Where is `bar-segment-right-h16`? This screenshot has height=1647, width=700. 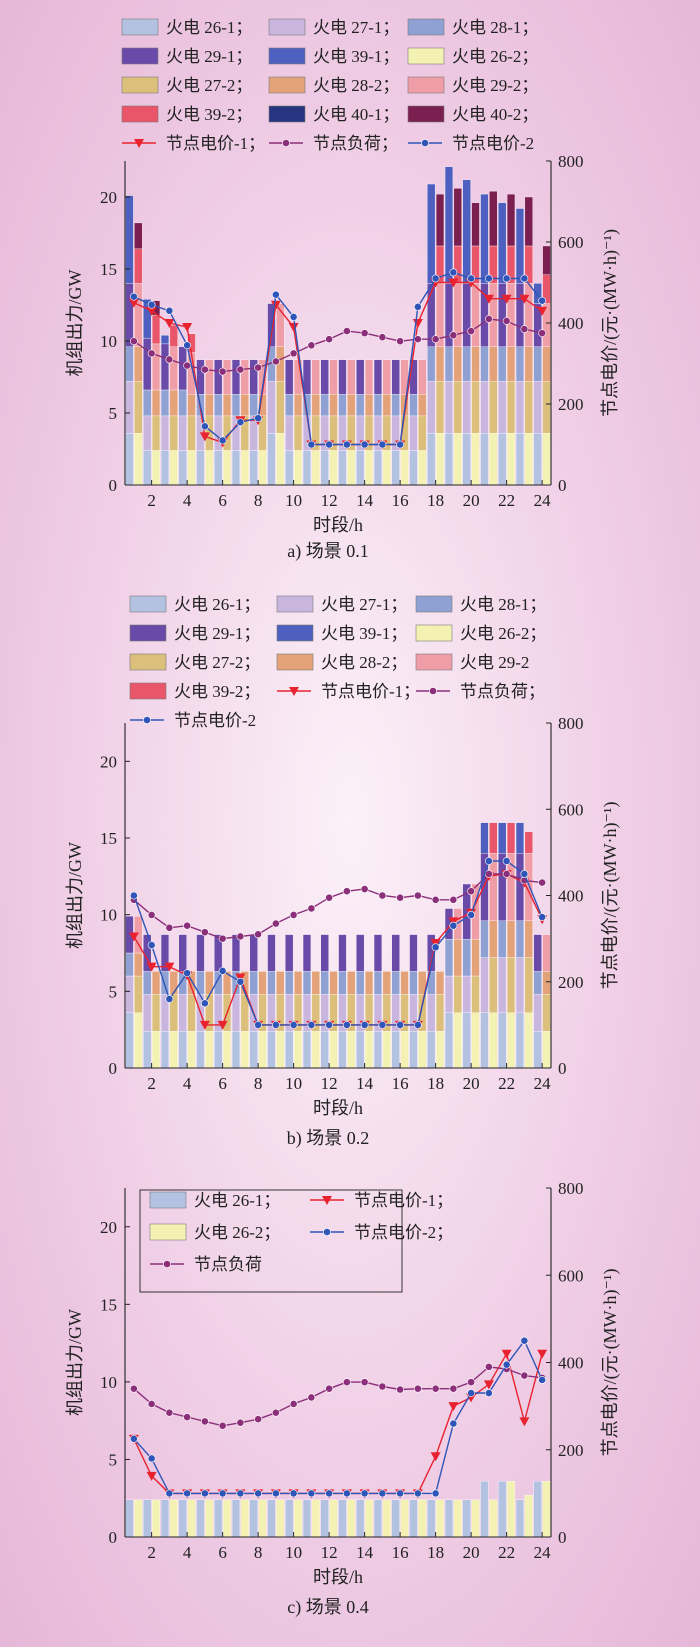
bar-segment-right-h16 is located at coordinates (404, 468).